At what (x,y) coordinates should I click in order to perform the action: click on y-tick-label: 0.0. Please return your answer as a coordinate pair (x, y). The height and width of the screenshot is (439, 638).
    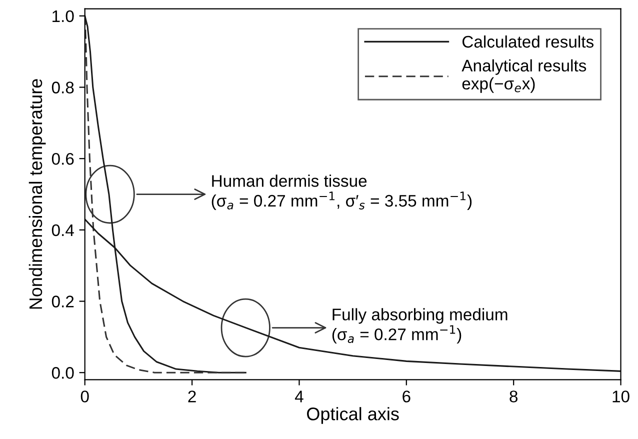
    Looking at the image, I should click on (63, 373).